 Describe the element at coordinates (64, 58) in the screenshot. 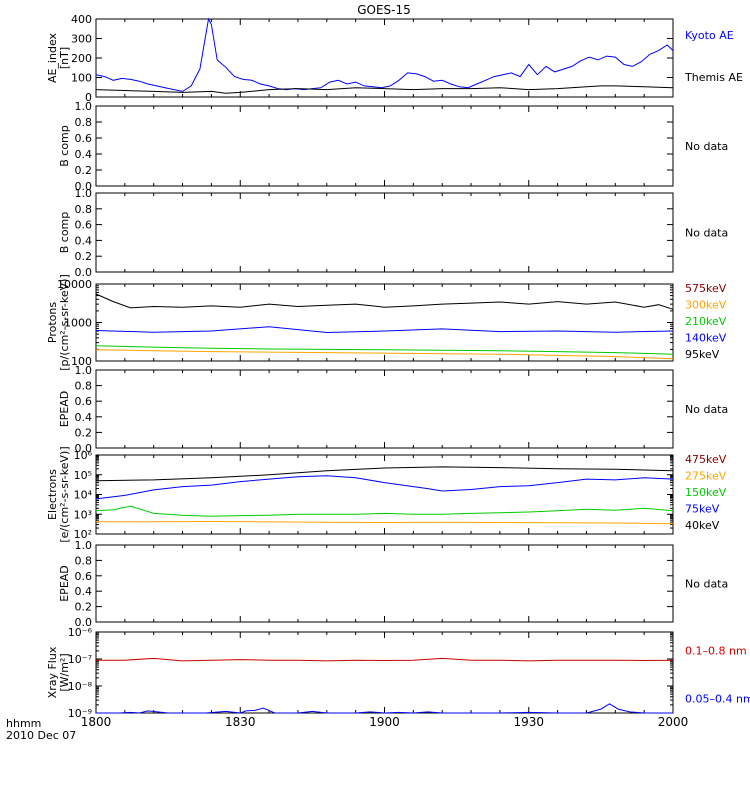

I see `y-axis-label: [nT]` at that location.